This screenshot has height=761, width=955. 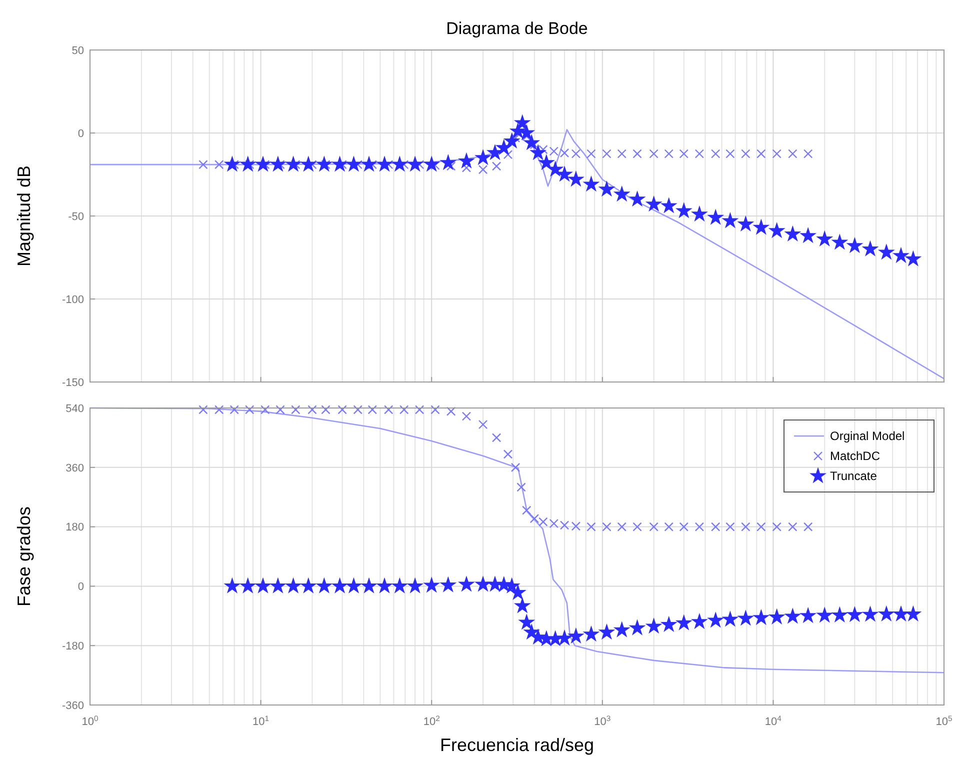 What do you see at coordinates (517, 745) in the screenshot?
I see `x-axis-title: Frecuencia rad/seg` at bounding box center [517, 745].